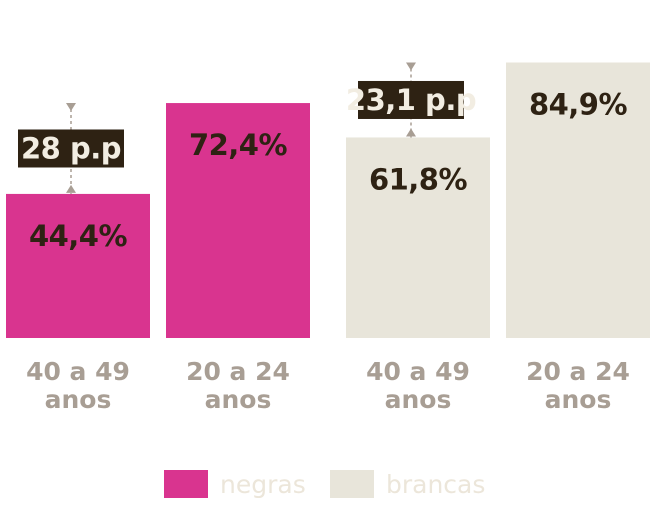  Describe the element at coordinates (418, 179) in the screenshot. I see `bar-value-label: 61,8%` at that location.